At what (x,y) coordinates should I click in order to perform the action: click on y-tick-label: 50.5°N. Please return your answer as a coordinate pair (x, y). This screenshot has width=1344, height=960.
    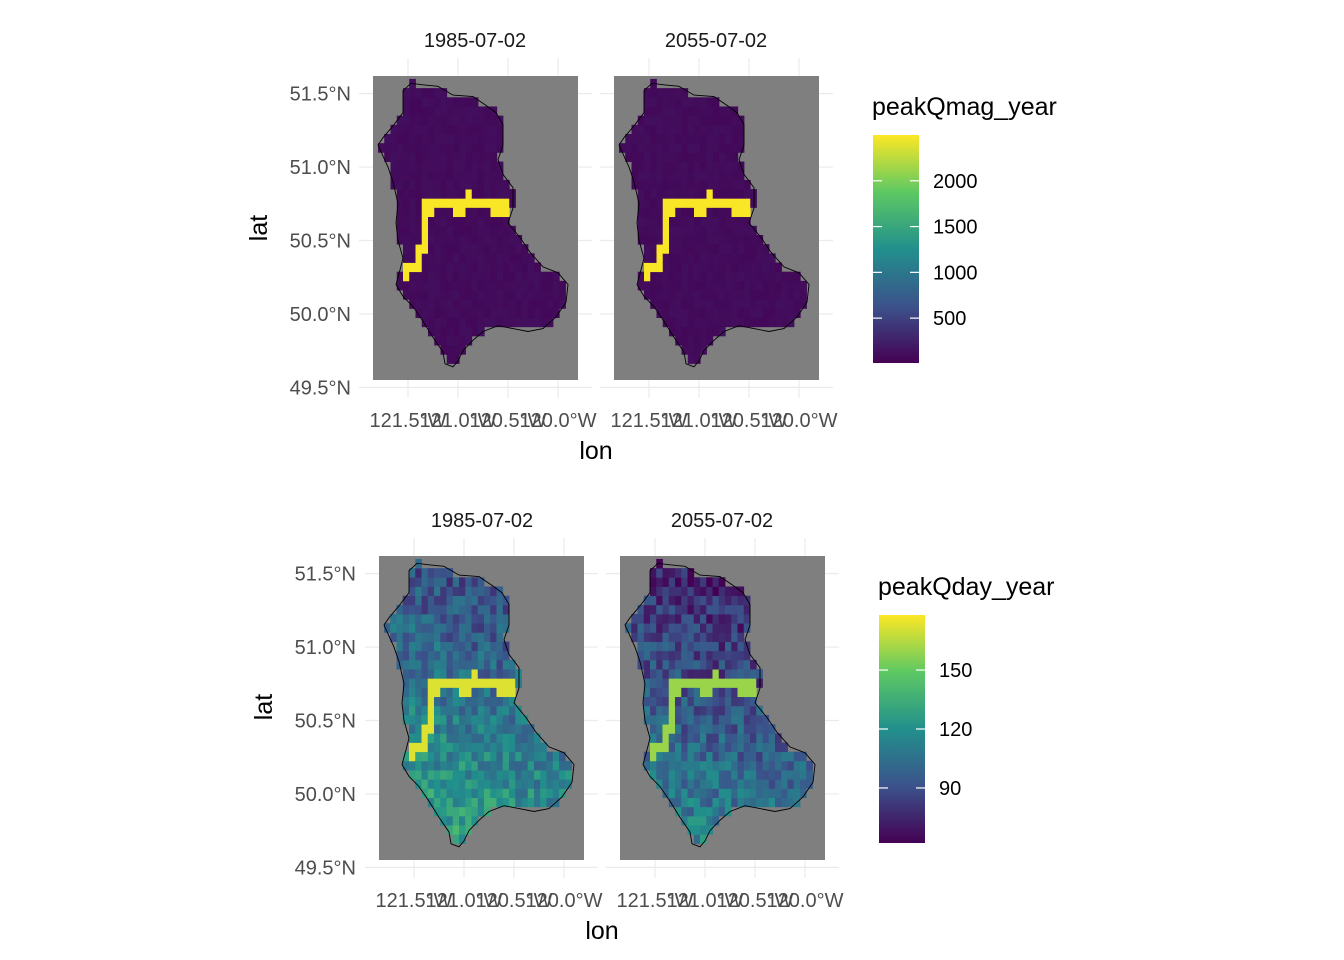
    Looking at the image, I should click on (320, 241).